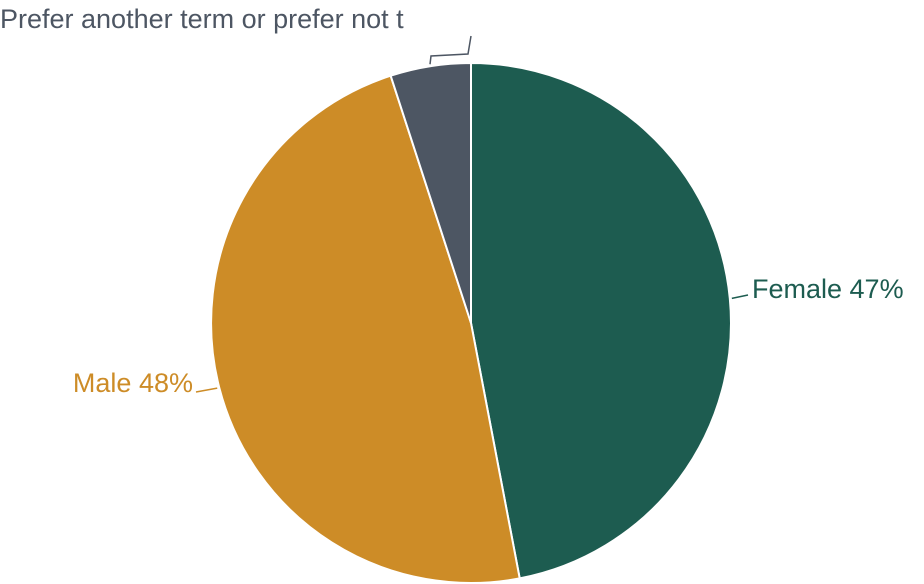 The image size is (924, 584). Describe the element at coordinates (740, 297) in the screenshot. I see `leader-line-female` at that location.